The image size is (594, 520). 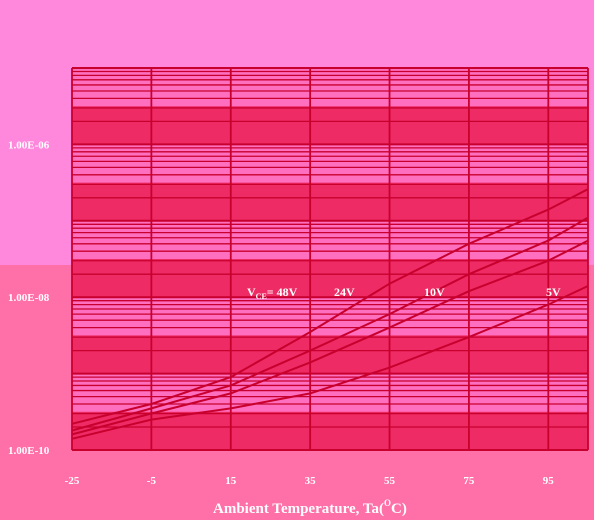 What do you see at coordinates (434, 292) in the screenshot?
I see `series-label-10v: 10V` at bounding box center [434, 292].